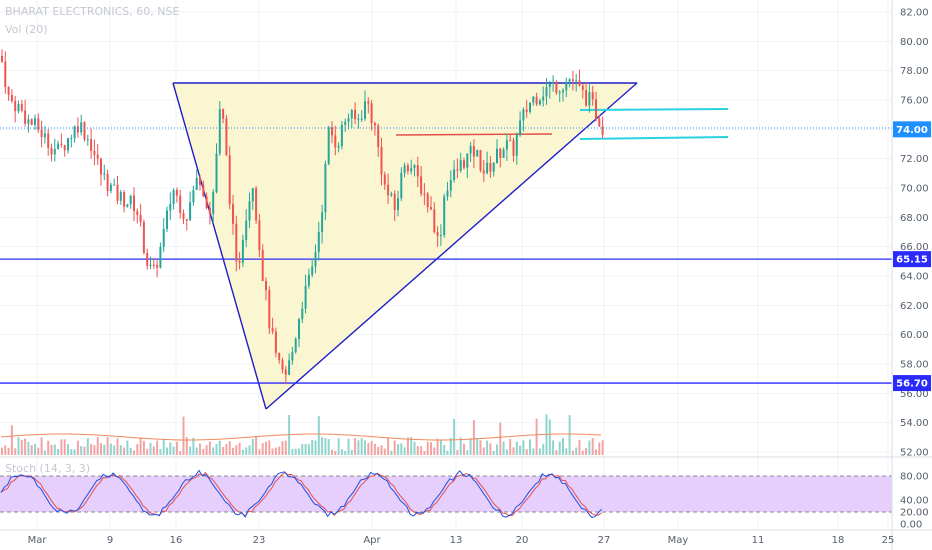 The width and height of the screenshot is (932, 550). I want to click on price-tick-label: 58.00, so click(914, 365).